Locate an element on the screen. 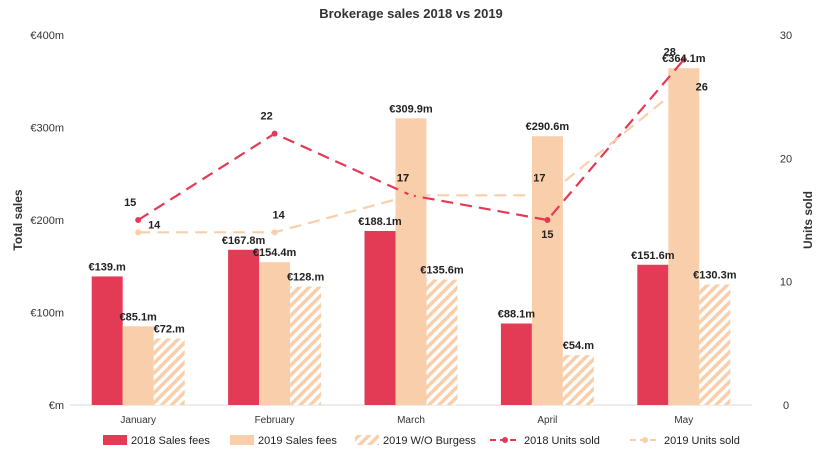 This screenshot has height=454, width=823. x-tick-label: March is located at coordinates (411, 420).